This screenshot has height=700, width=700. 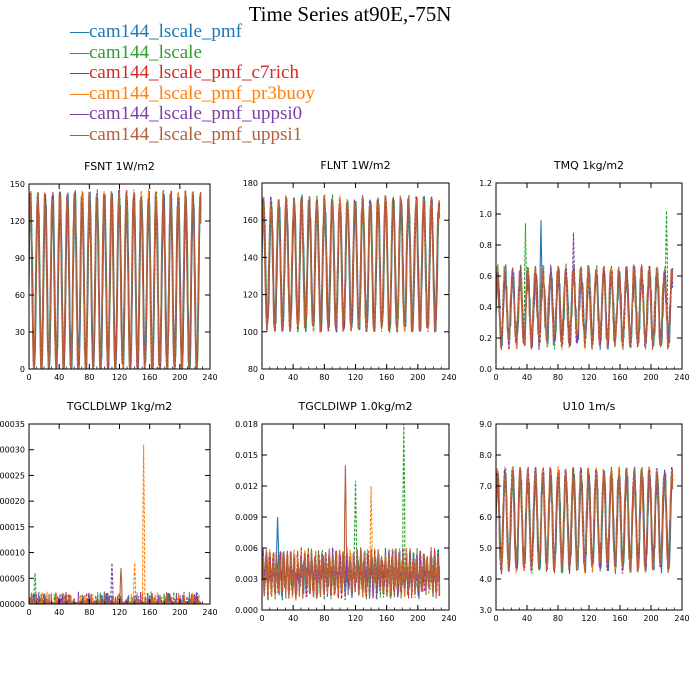 I want to click on y-tick-label: 0.8, so click(x=485, y=245).